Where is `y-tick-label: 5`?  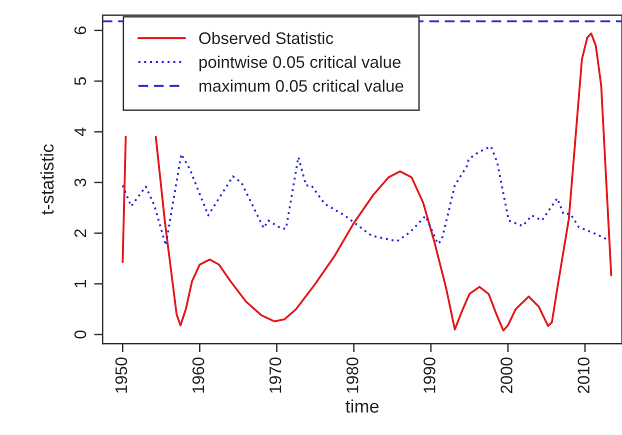
y-tick-label: 5 is located at coordinates (80, 81).